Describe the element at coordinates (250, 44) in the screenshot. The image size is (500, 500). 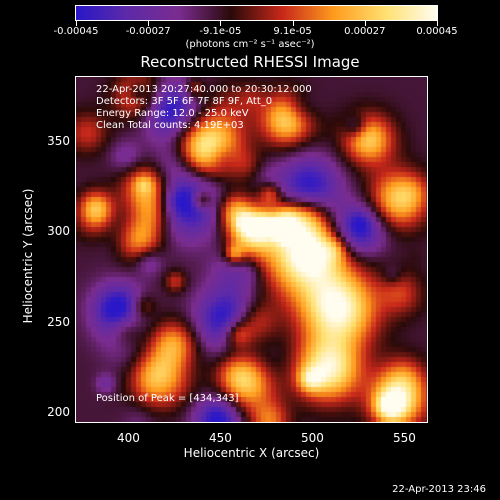
I see `colorbar-units: (photons cm⁻² s⁻¹ asec⁻²)` at that location.